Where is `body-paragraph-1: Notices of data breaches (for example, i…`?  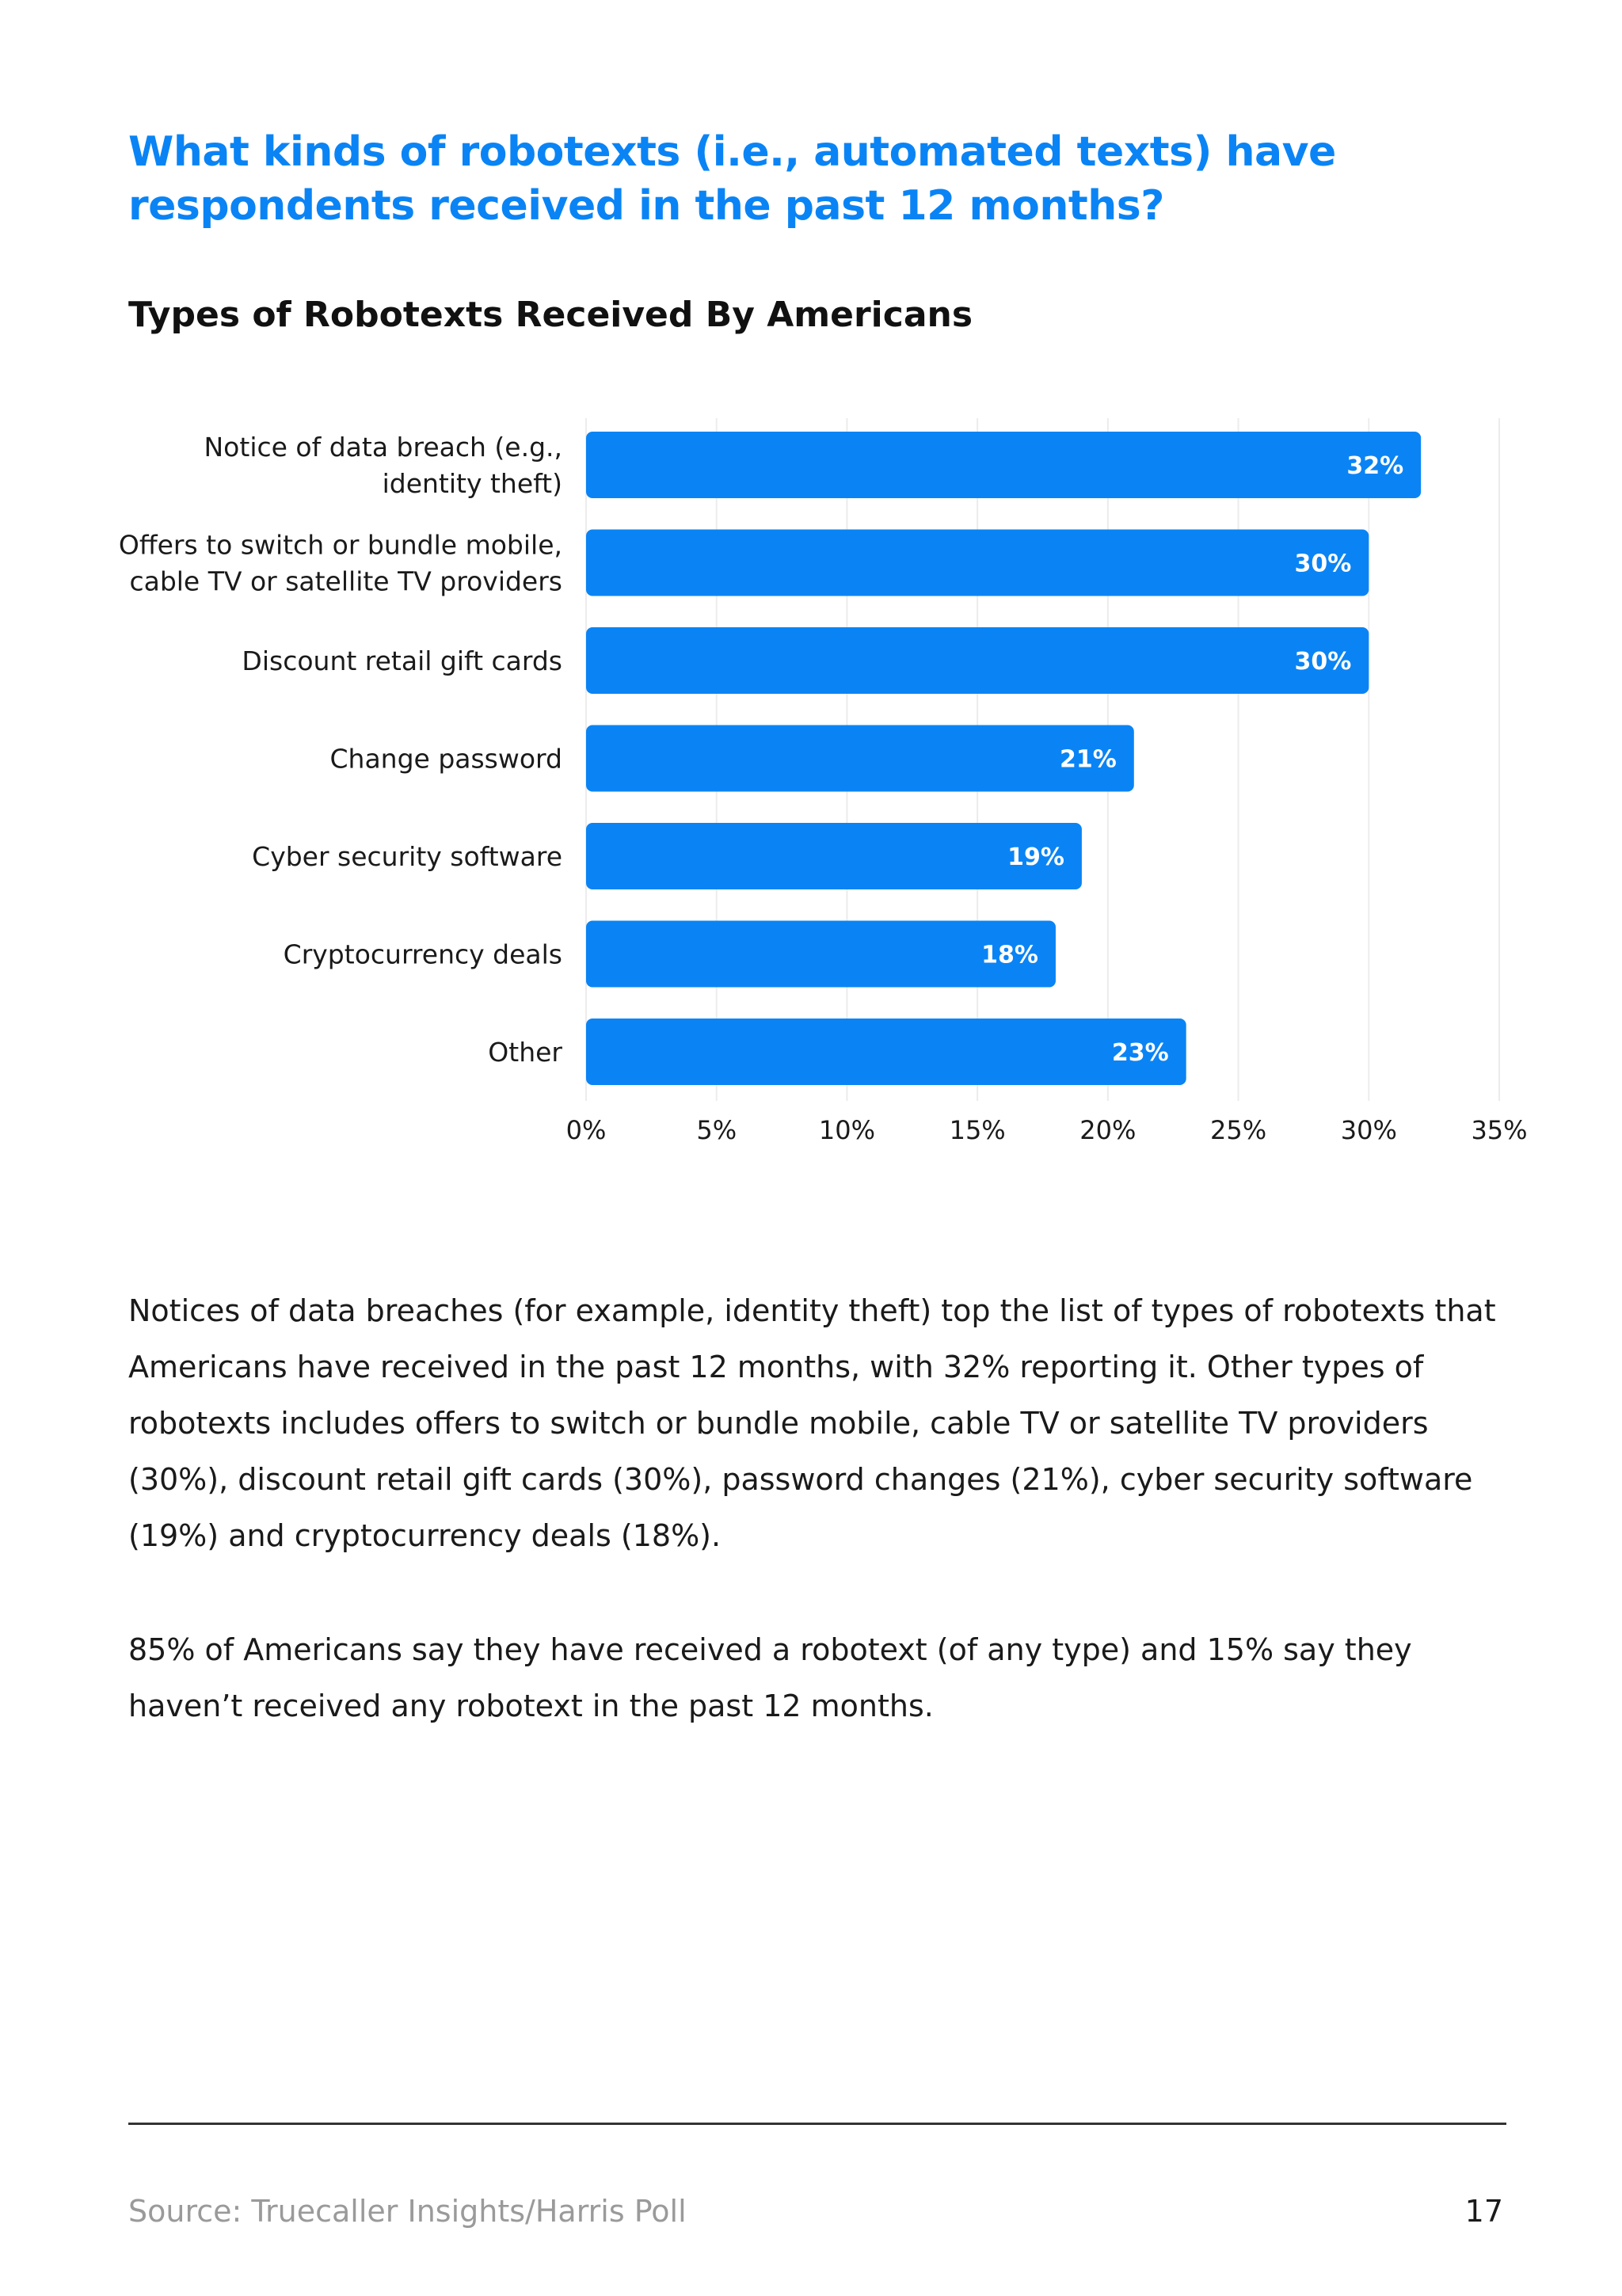 body-paragraph-1: Notices of data breaches (for example, i… is located at coordinates (812, 1423).